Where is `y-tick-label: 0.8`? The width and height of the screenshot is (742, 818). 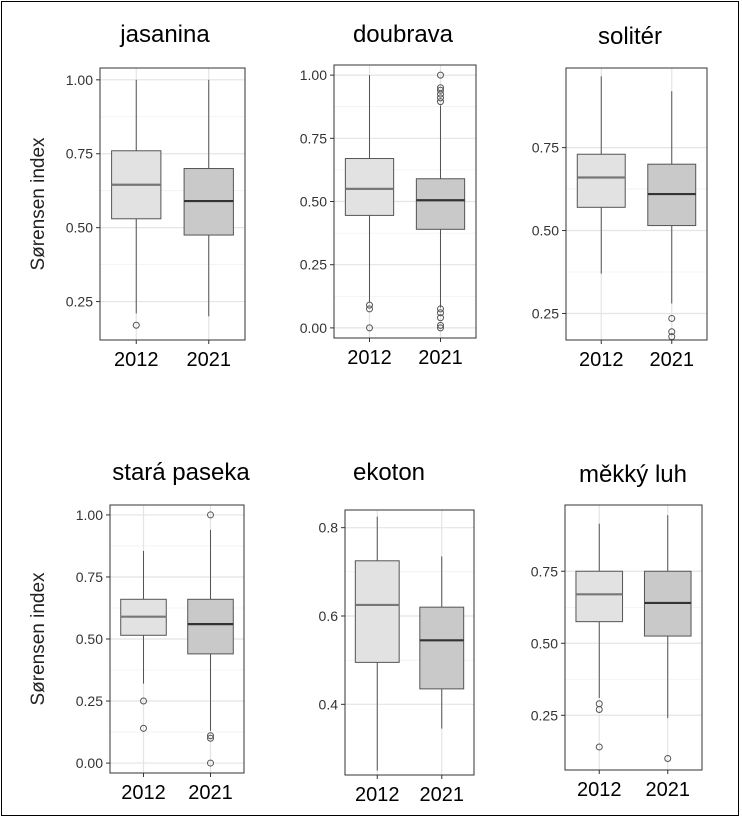
y-tick-label: 0.8 is located at coordinates (329, 528).